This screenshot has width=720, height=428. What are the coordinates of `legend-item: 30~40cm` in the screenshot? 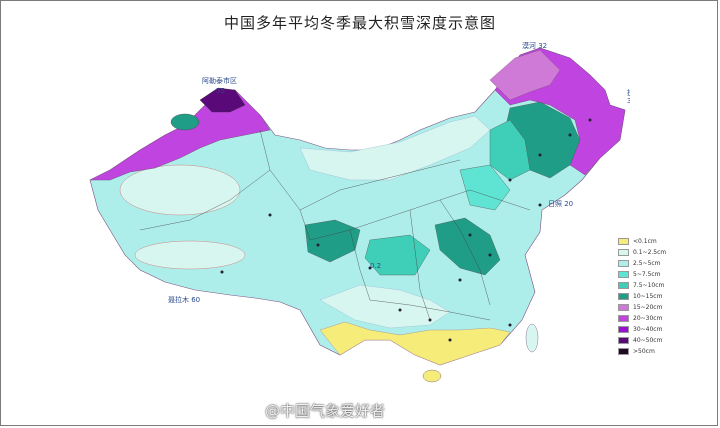 It's located at (642, 329).